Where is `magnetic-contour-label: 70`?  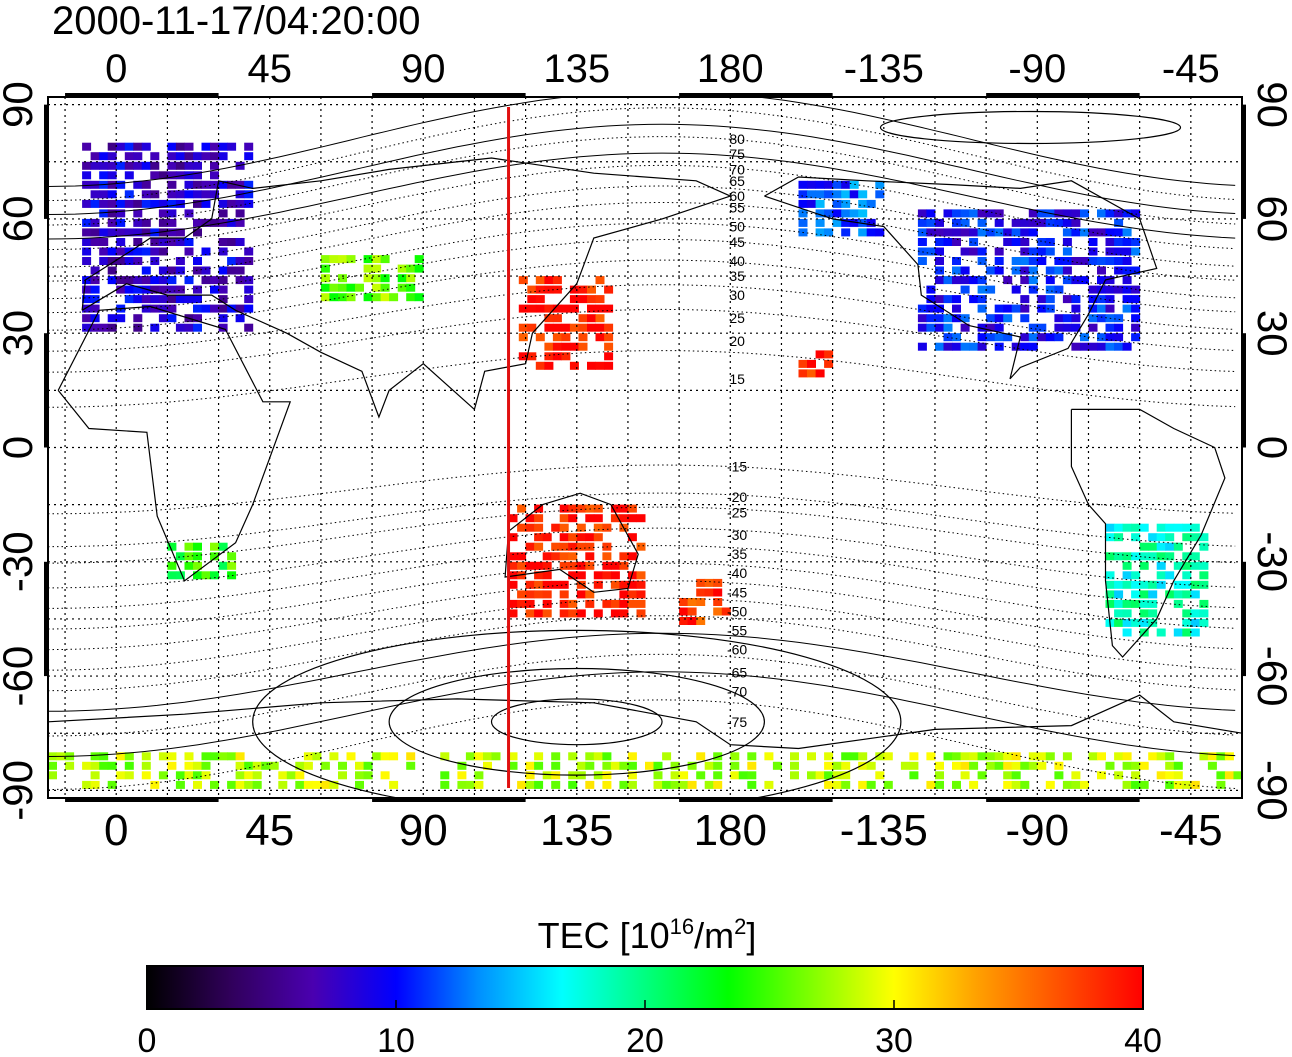 magnetic-contour-label: 70 is located at coordinates (737, 169).